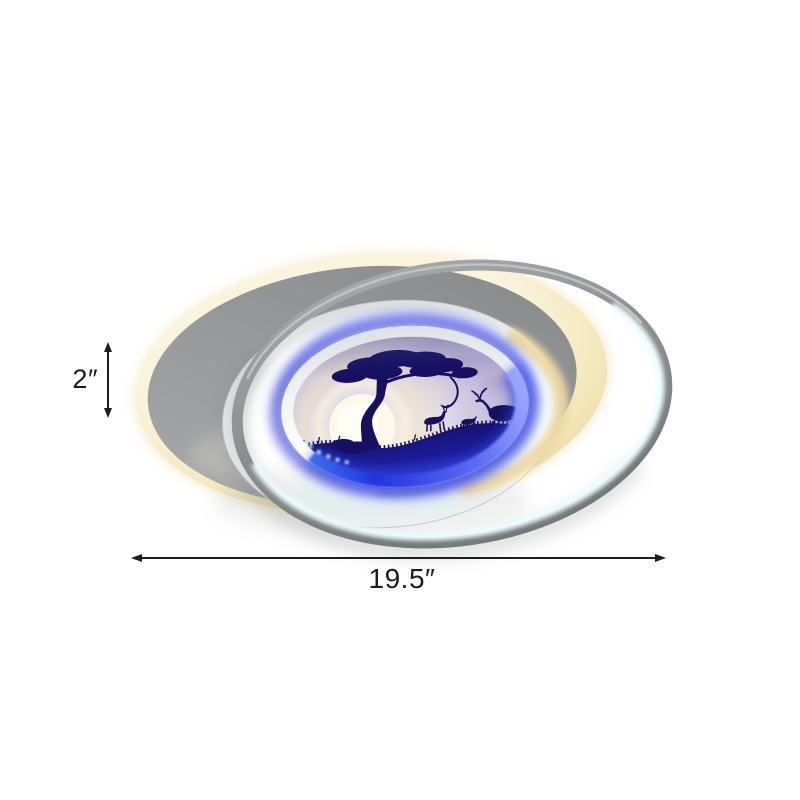 This screenshot has width=800, height=800. What do you see at coordinates (108, 347) in the screenshot?
I see `height-arrowhead-top` at bounding box center [108, 347].